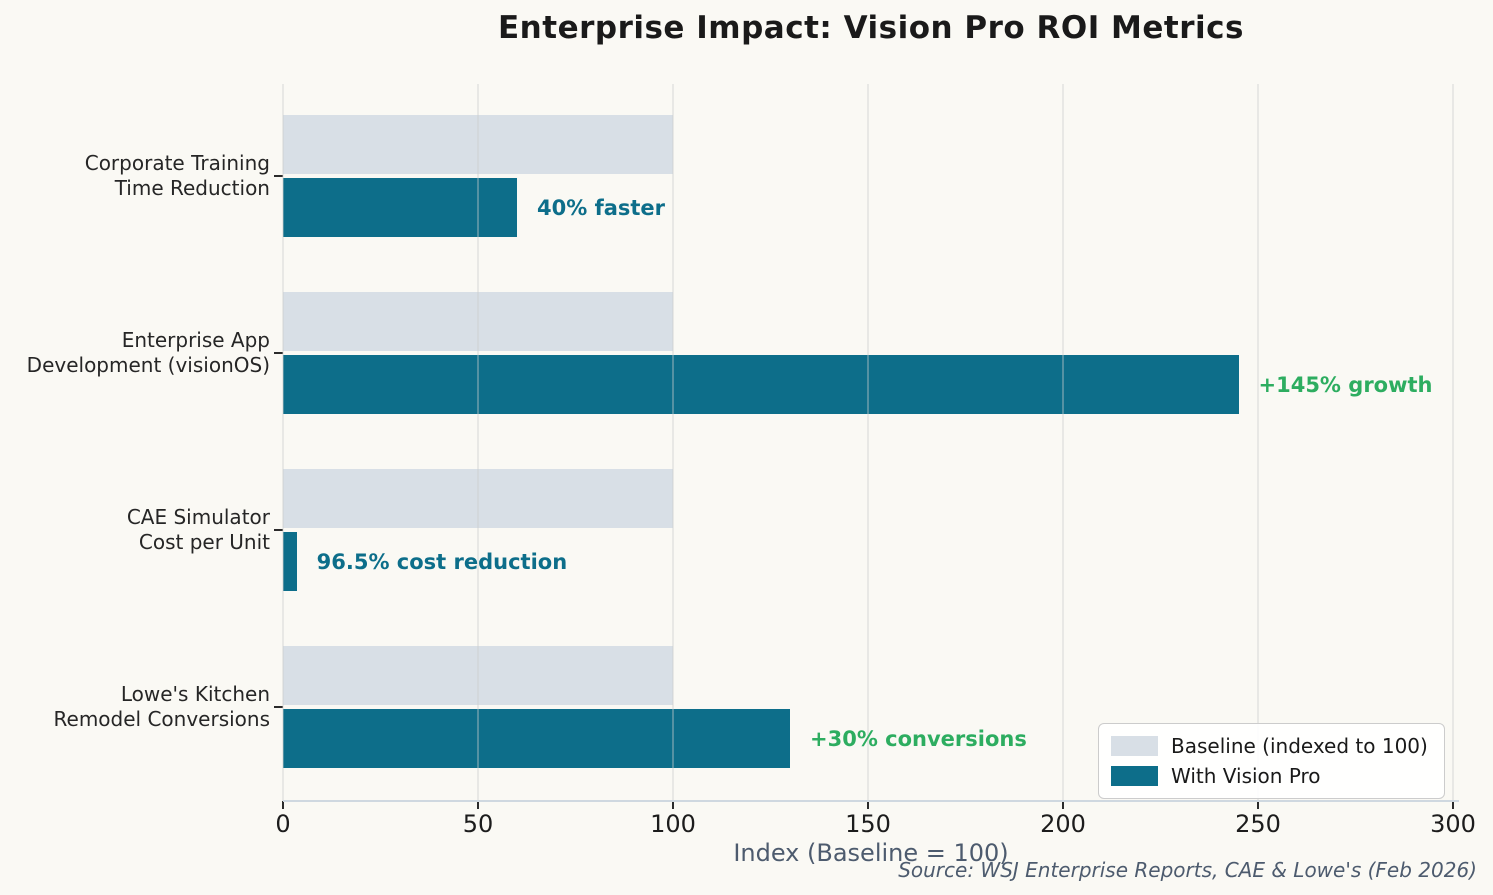 The image size is (1493, 895). What do you see at coordinates (1453, 824) in the screenshot?
I see `x-tick-label: 300` at bounding box center [1453, 824].